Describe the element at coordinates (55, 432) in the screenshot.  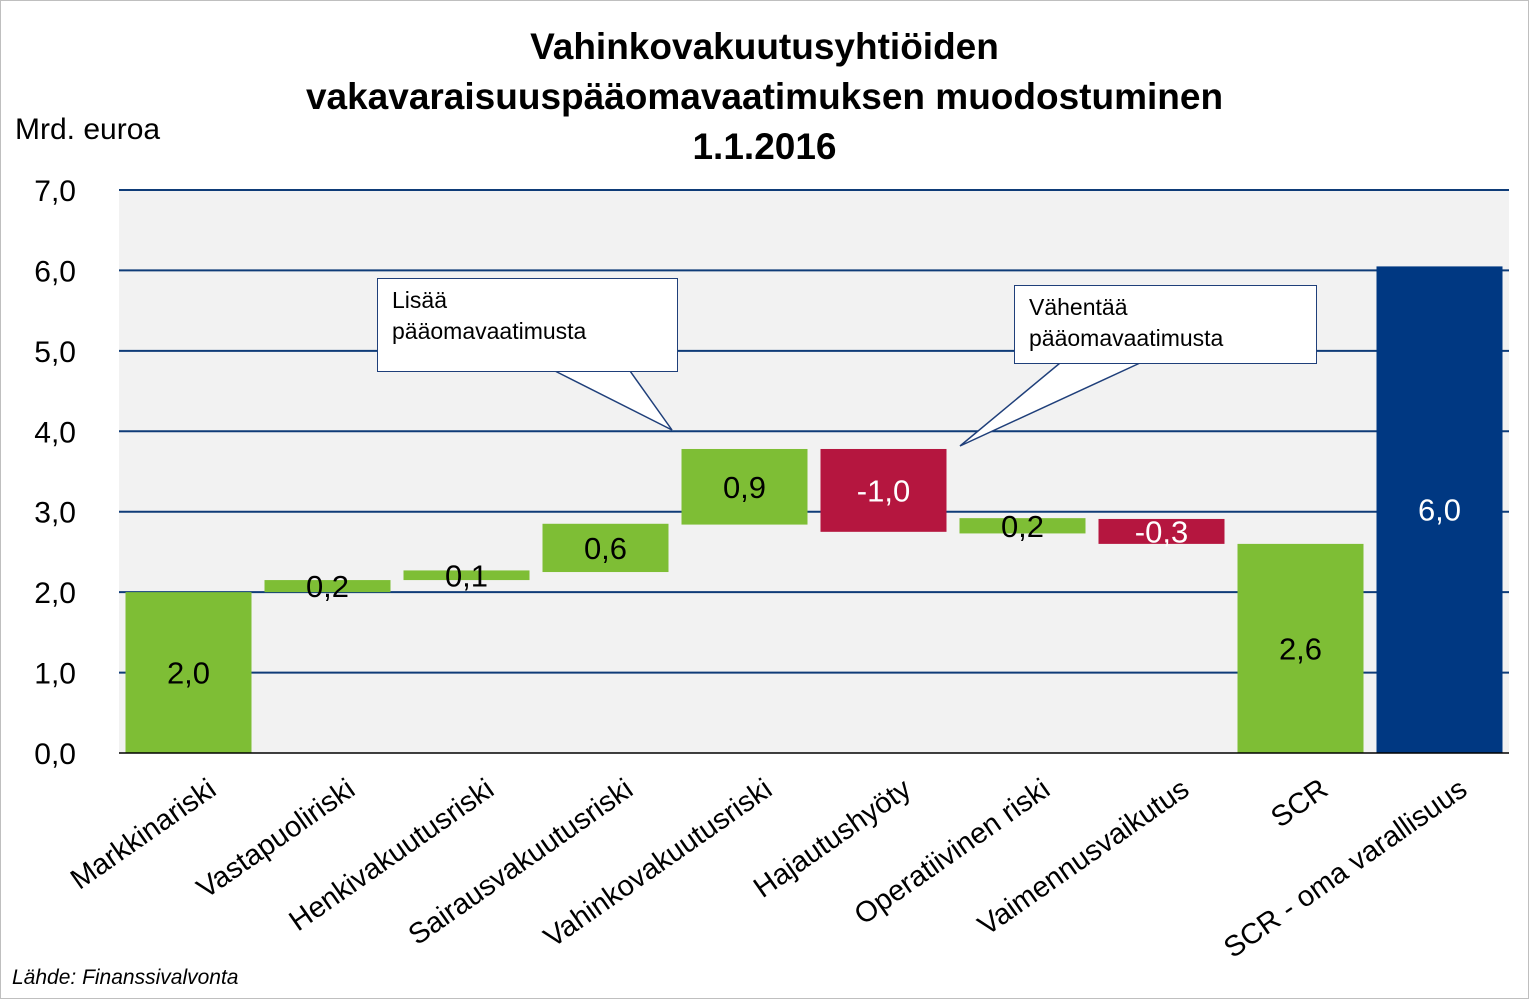
I see `y-tick-label: 4,0` at that location.